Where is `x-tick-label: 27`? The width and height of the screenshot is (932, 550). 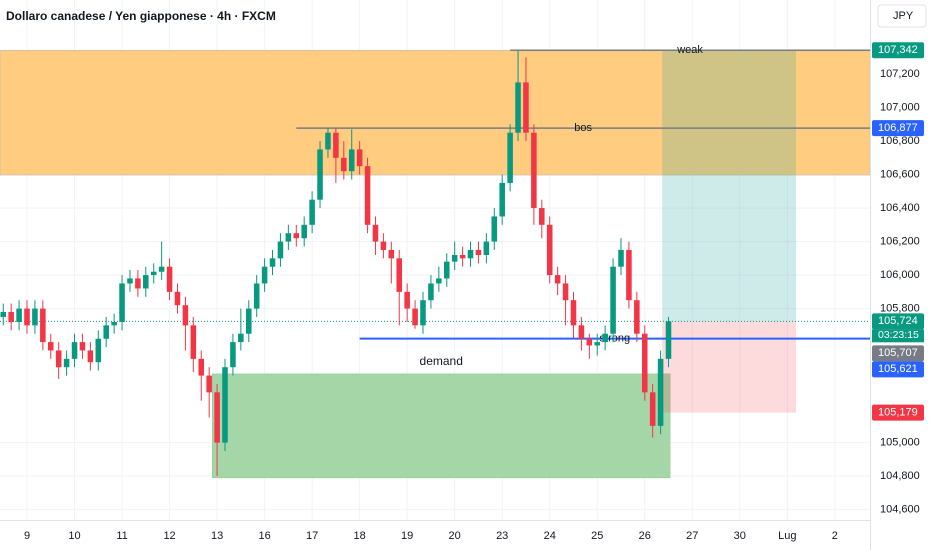
x-tick-label: 27 is located at coordinates (692, 536).